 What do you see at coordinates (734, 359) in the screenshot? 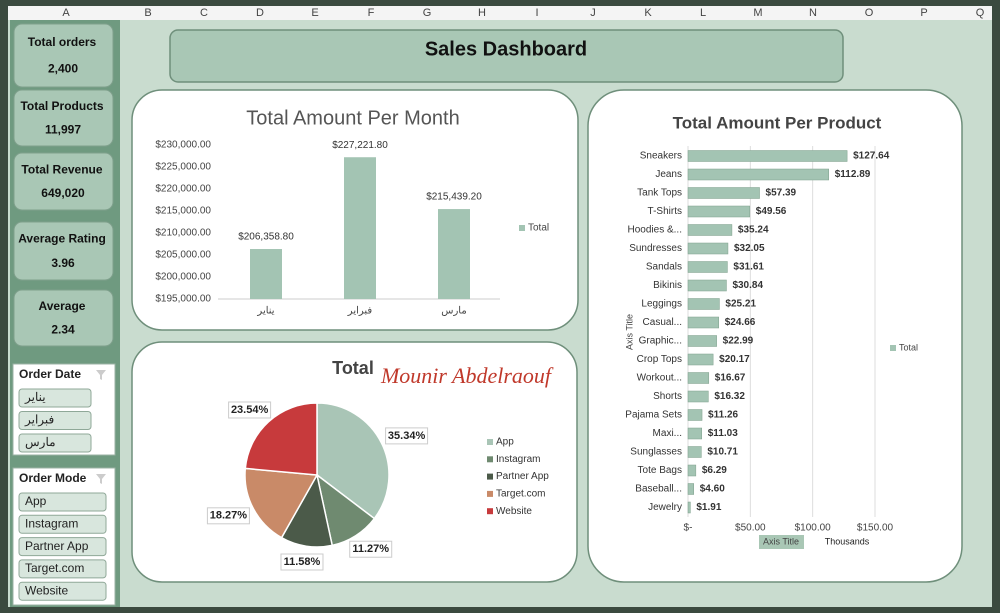
I see `data-label: $20.17` at bounding box center [734, 359].